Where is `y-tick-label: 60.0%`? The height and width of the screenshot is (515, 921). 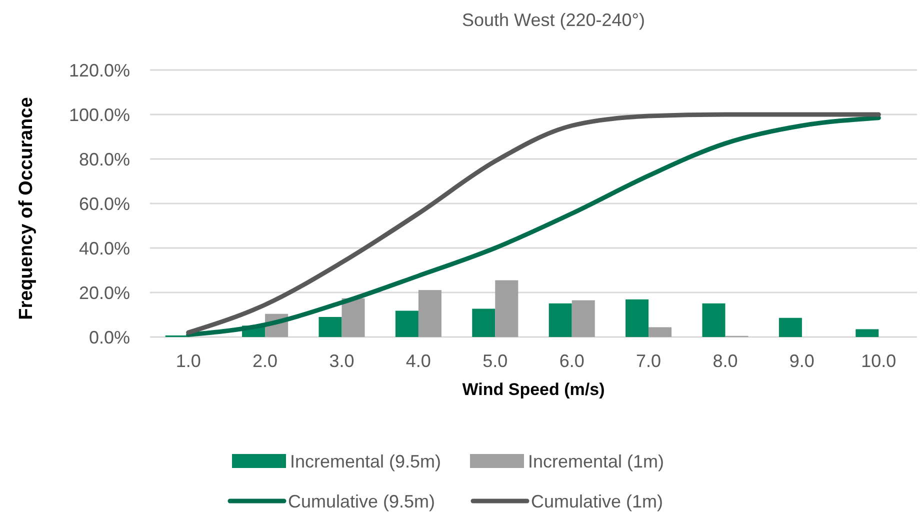 y-tick-label: 60.0% is located at coordinates (104, 204).